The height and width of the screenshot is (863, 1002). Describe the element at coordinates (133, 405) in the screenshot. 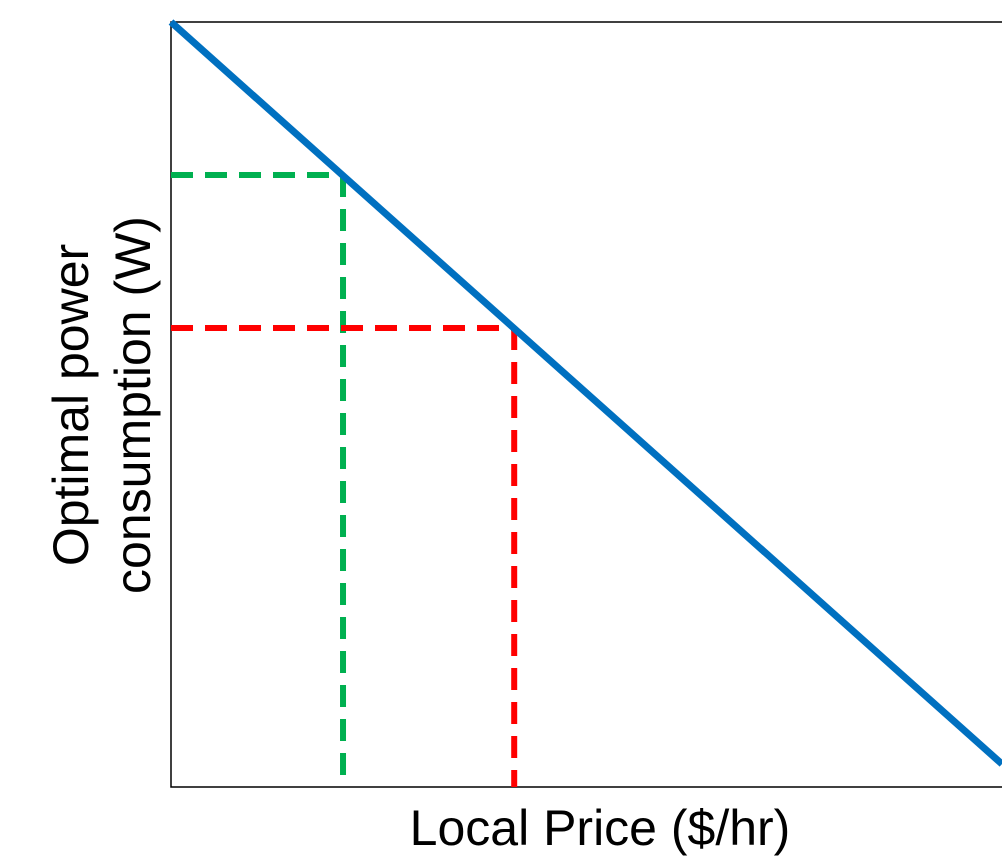

I see `y-axis-label-line: consumption (W)` at that location.